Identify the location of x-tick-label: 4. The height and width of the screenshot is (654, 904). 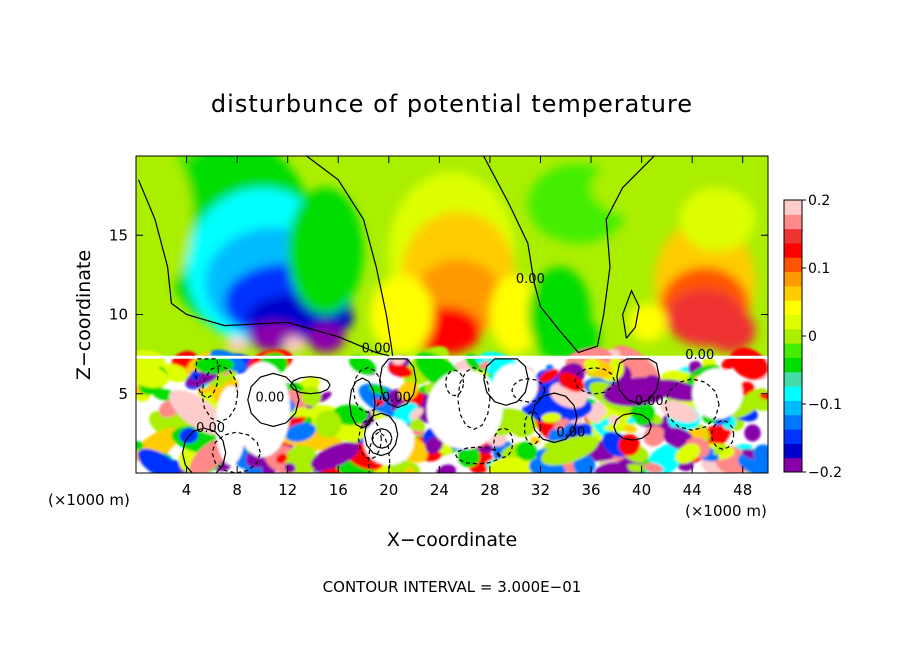
(187, 490).